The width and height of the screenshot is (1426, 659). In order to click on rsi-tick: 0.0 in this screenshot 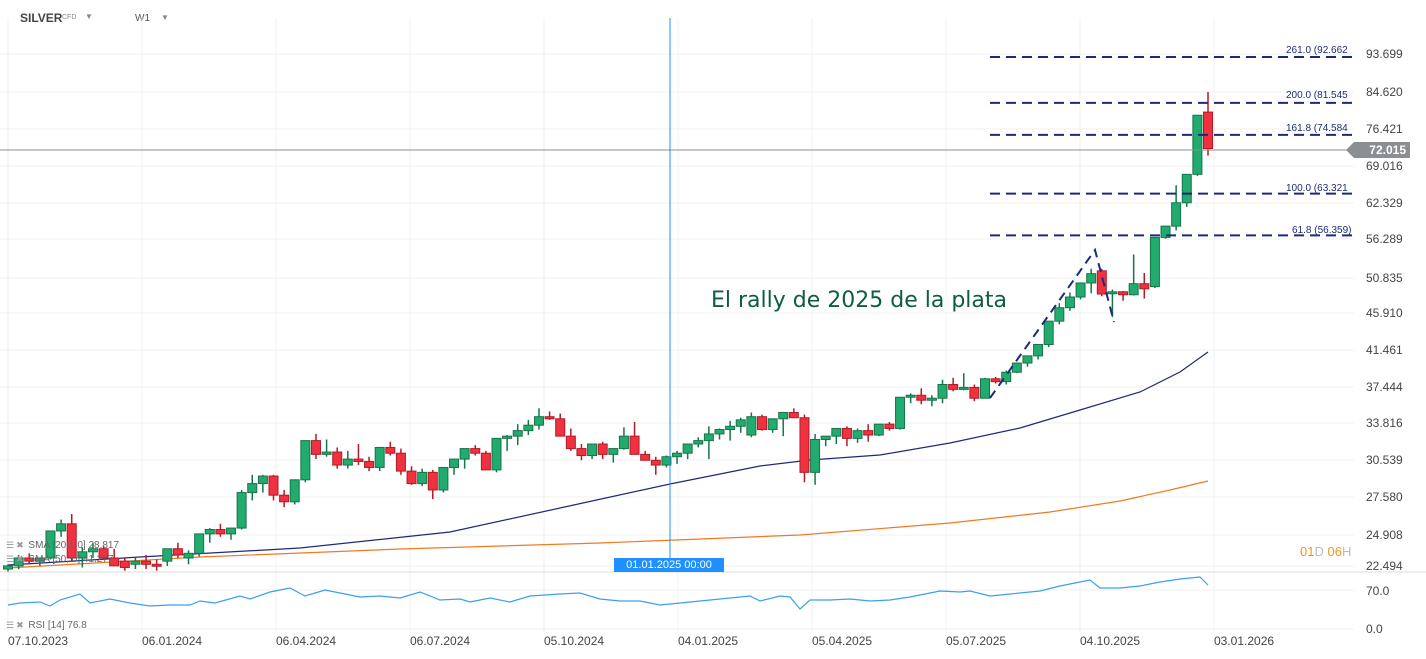, I will do `click(1374, 629)`.